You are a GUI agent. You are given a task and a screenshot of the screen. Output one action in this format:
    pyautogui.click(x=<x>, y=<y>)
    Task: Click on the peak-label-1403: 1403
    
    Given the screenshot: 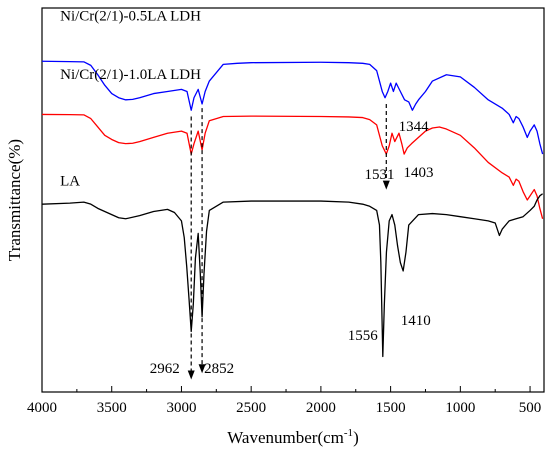 What is the action you would take?
    pyautogui.click(x=419, y=173)
    